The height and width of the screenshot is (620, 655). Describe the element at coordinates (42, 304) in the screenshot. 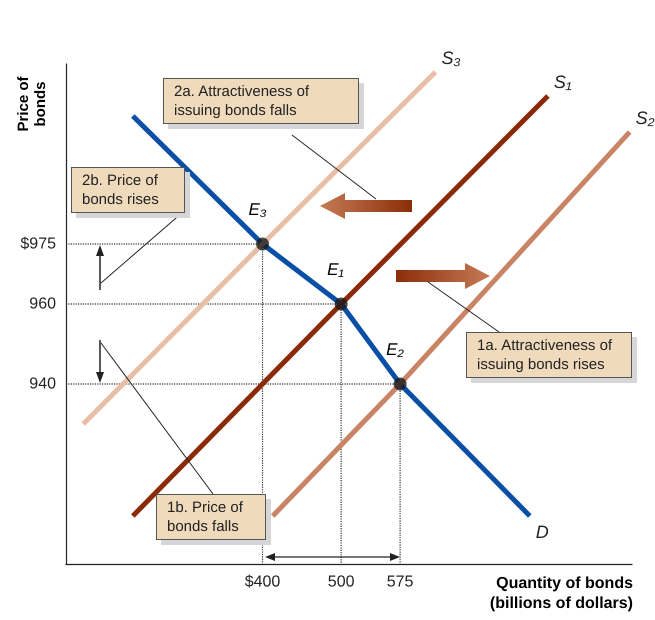

I see `y-tick-label: 960` at that location.